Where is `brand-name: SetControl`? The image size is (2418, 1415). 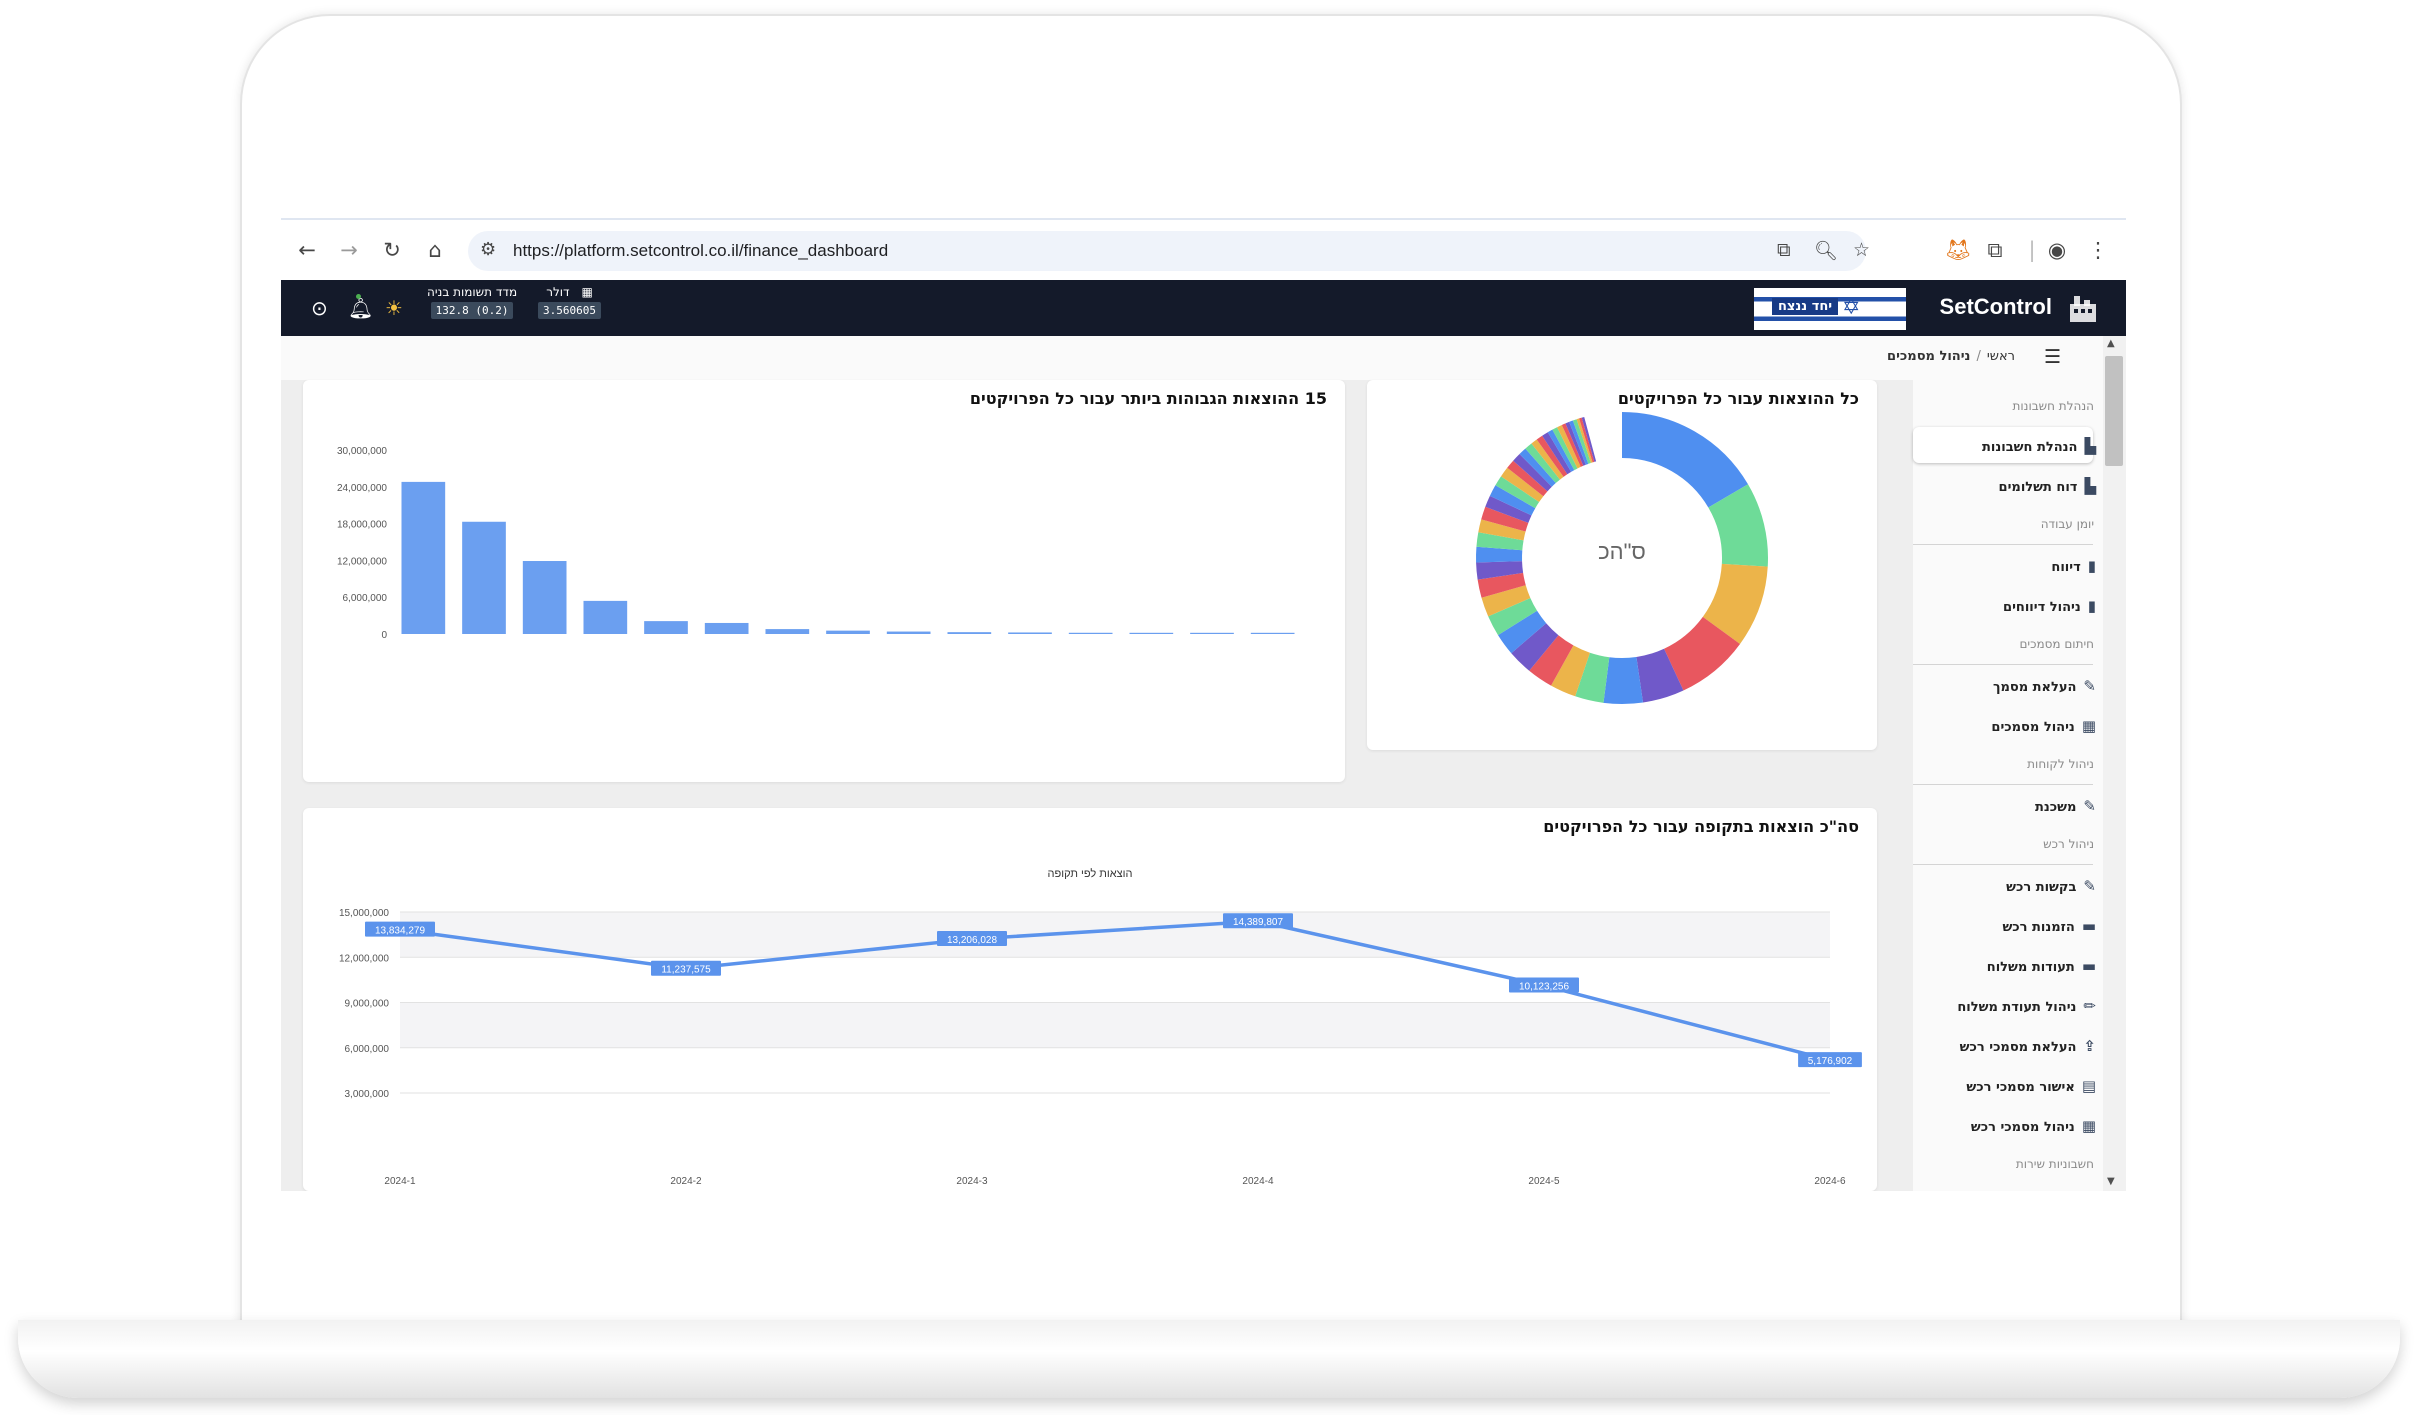
brand-name: SetControl is located at coordinates (1995, 306).